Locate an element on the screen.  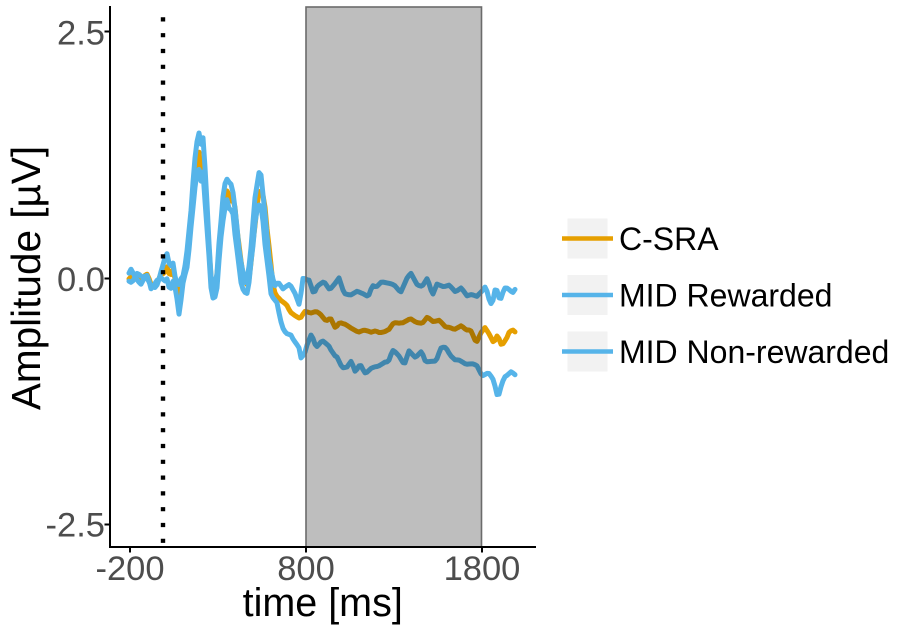
svg-text: -2.5 is located at coordinates (75, 526).